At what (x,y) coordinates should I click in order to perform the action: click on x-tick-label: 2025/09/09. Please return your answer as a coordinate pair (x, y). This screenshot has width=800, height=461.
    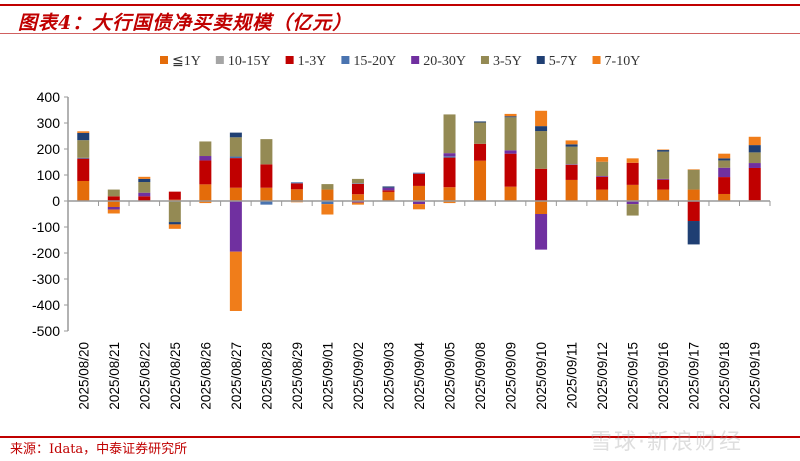
    Looking at the image, I should click on (511, 376).